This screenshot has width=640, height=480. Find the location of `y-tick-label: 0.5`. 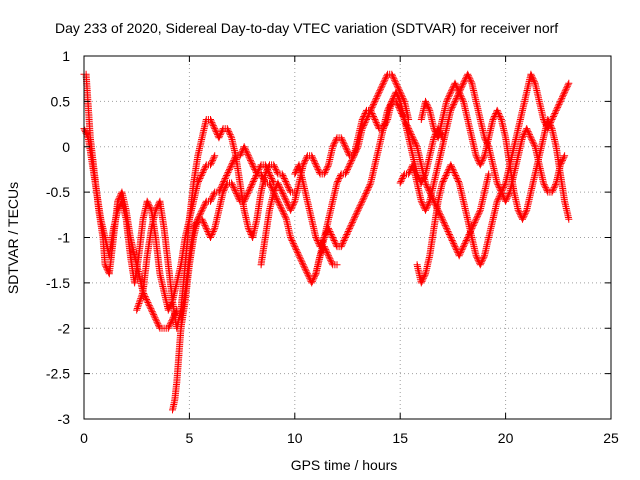

y-tick-label: 0.5 is located at coordinates (61, 101).